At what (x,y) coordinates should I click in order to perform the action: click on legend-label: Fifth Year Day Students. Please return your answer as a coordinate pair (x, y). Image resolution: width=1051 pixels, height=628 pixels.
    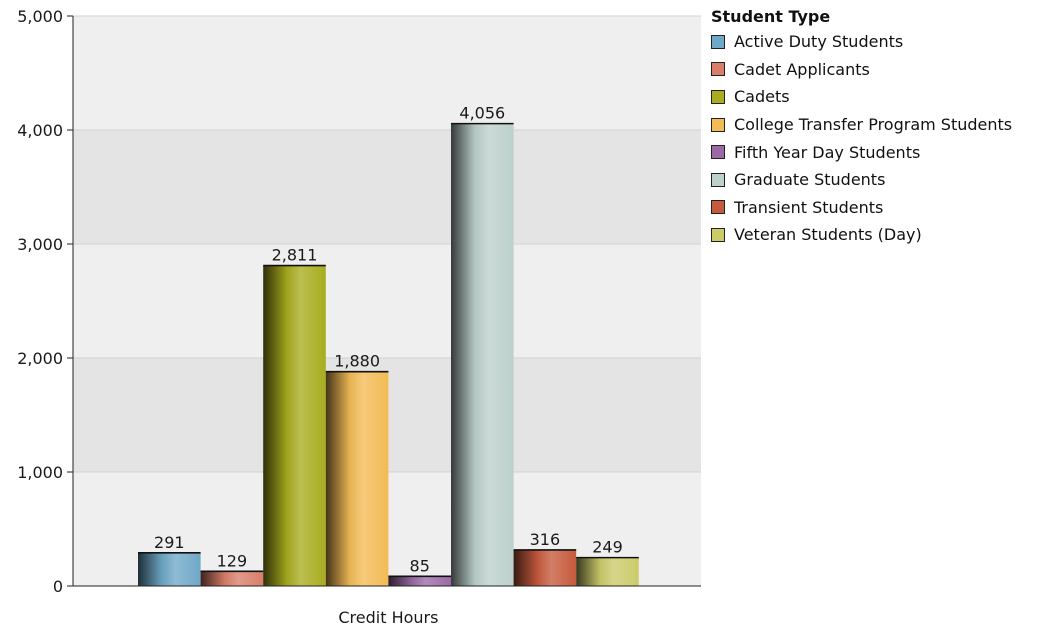
    Looking at the image, I should click on (827, 152).